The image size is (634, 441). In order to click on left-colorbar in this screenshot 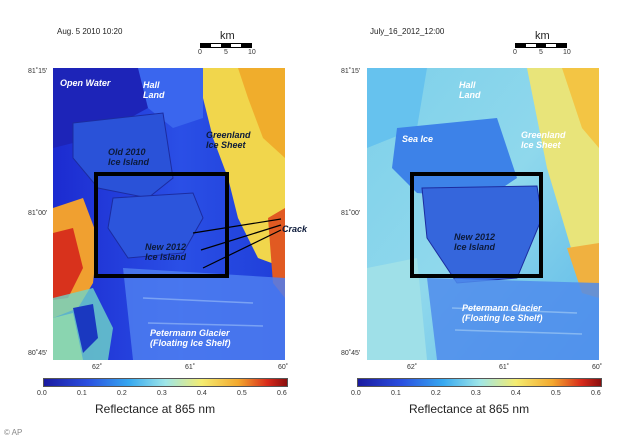, I will do `click(165, 382)`.